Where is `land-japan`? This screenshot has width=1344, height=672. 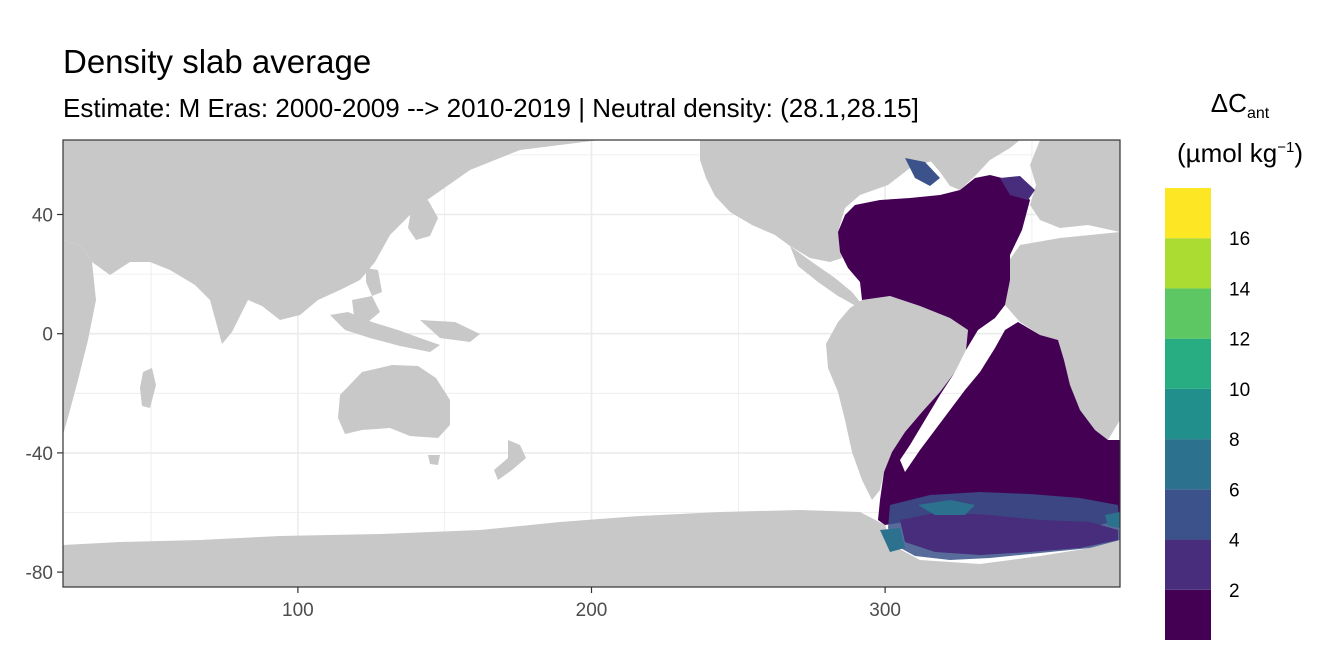 land-japan is located at coordinates (423, 220).